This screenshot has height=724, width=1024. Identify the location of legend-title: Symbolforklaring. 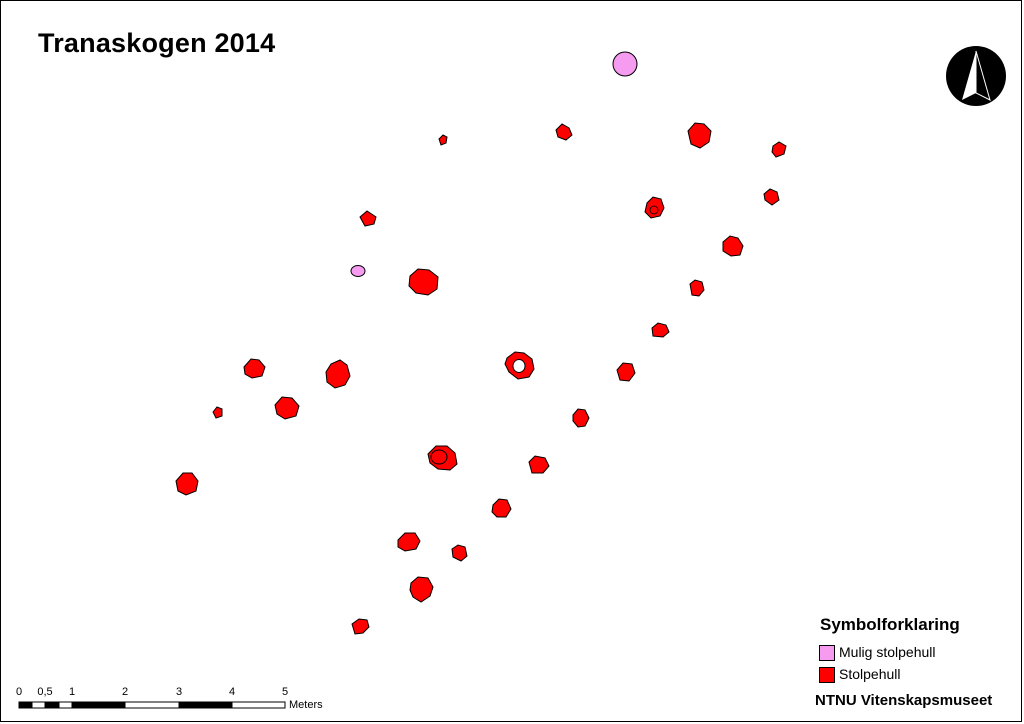
(890, 624).